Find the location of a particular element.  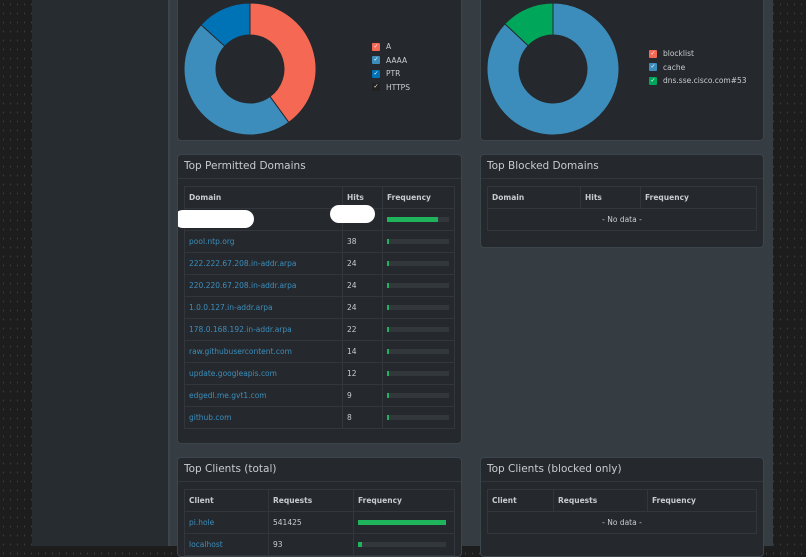

table-row: update.googleapis.com 12 is located at coordinates (319, 373).